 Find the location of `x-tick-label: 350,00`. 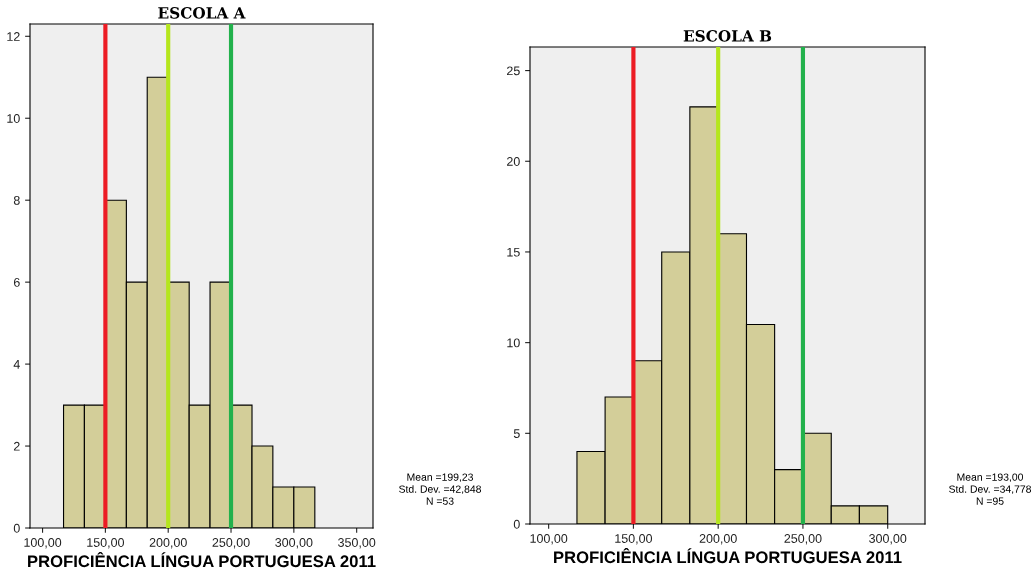

x-tick-label: 350,00 is located at coordinates (357, 543).